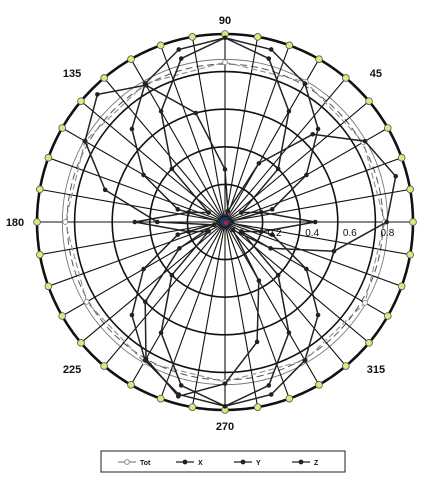 The image size is (428, 478). Describe the element at coordinates (200, 463) in the screenshot. I see `legend-label: X` at that location.